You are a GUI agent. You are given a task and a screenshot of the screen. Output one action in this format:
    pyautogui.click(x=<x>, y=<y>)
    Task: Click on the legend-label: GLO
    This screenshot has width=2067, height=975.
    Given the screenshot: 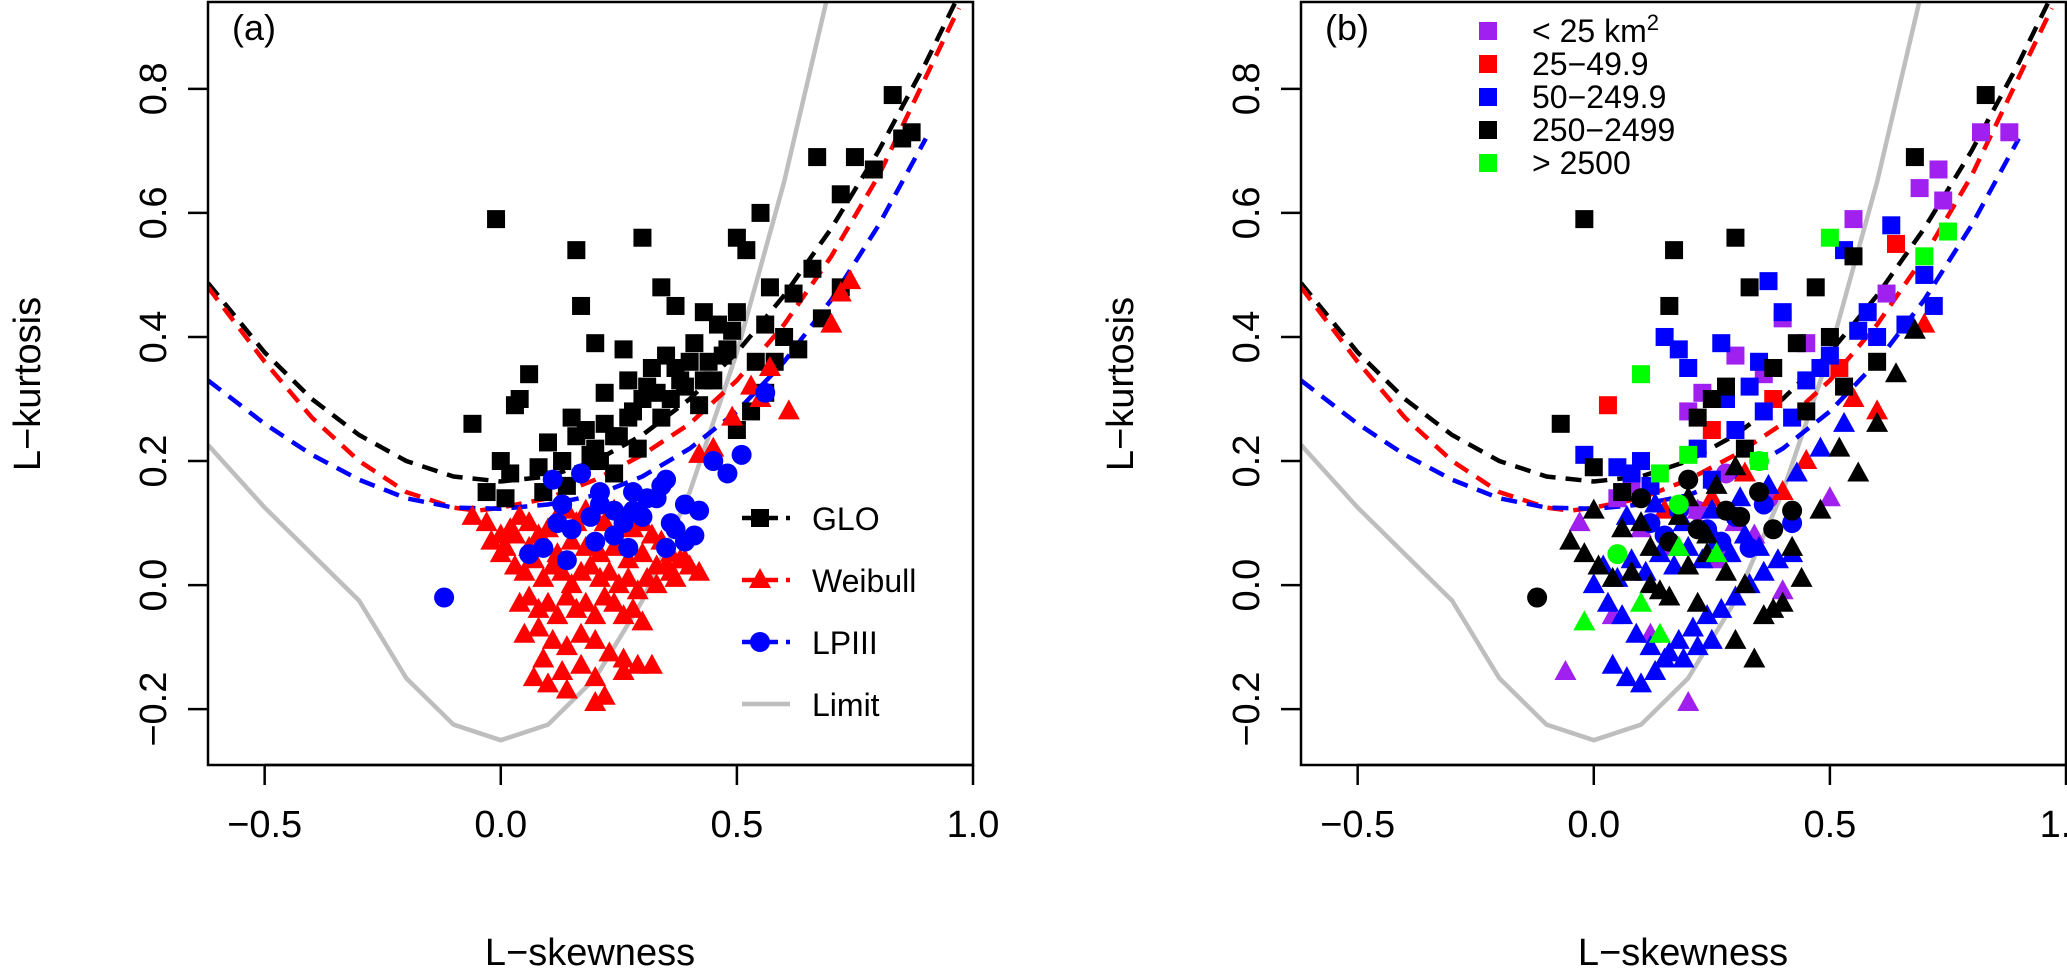 What is the action you would take?
    pyautogui.click(x=846, y=519)
    